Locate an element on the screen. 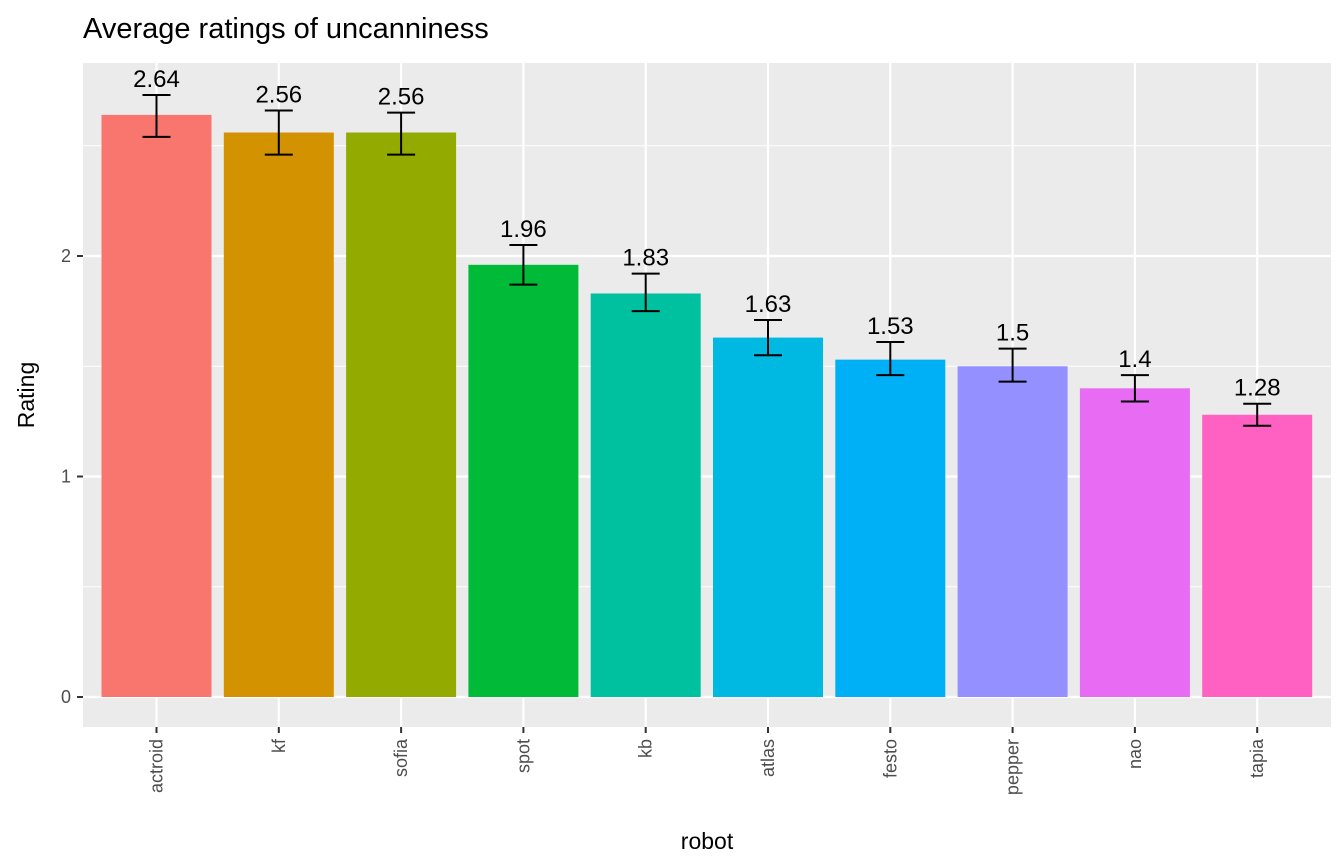  errorbar-festo is located at coordinates (890, 358).